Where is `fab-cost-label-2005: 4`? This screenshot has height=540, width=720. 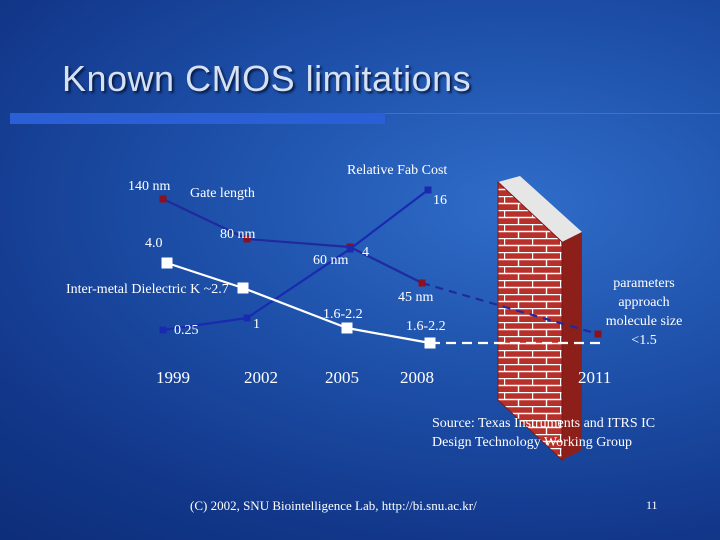 fab-cost-label-2005: 4 is located at coordinates (365, 252).